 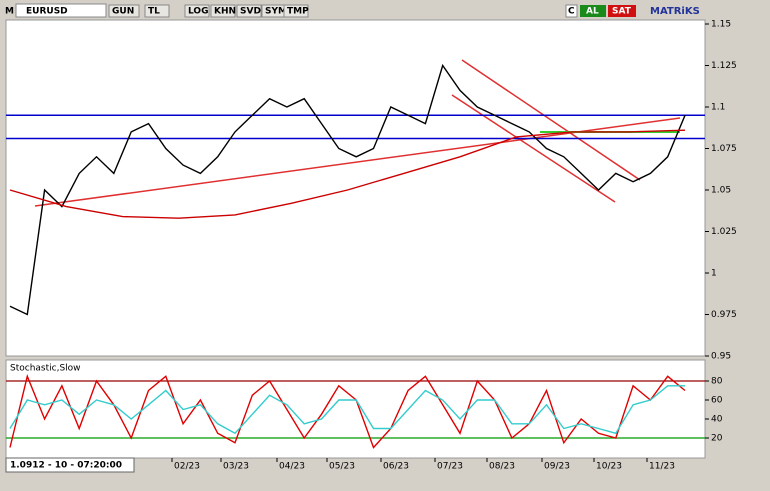 What do you see at coordinates (342, 467) in the screenshot?
I see `x-tick-label: 05/23` at bounding box center [342, 467].